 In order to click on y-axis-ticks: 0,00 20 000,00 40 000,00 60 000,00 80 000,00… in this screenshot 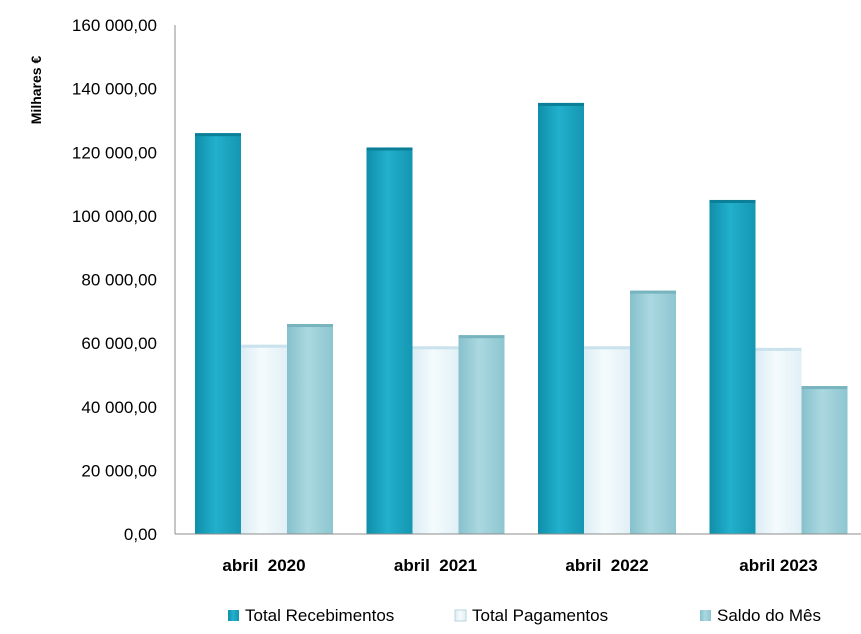, I will do `click(114, 280)`.